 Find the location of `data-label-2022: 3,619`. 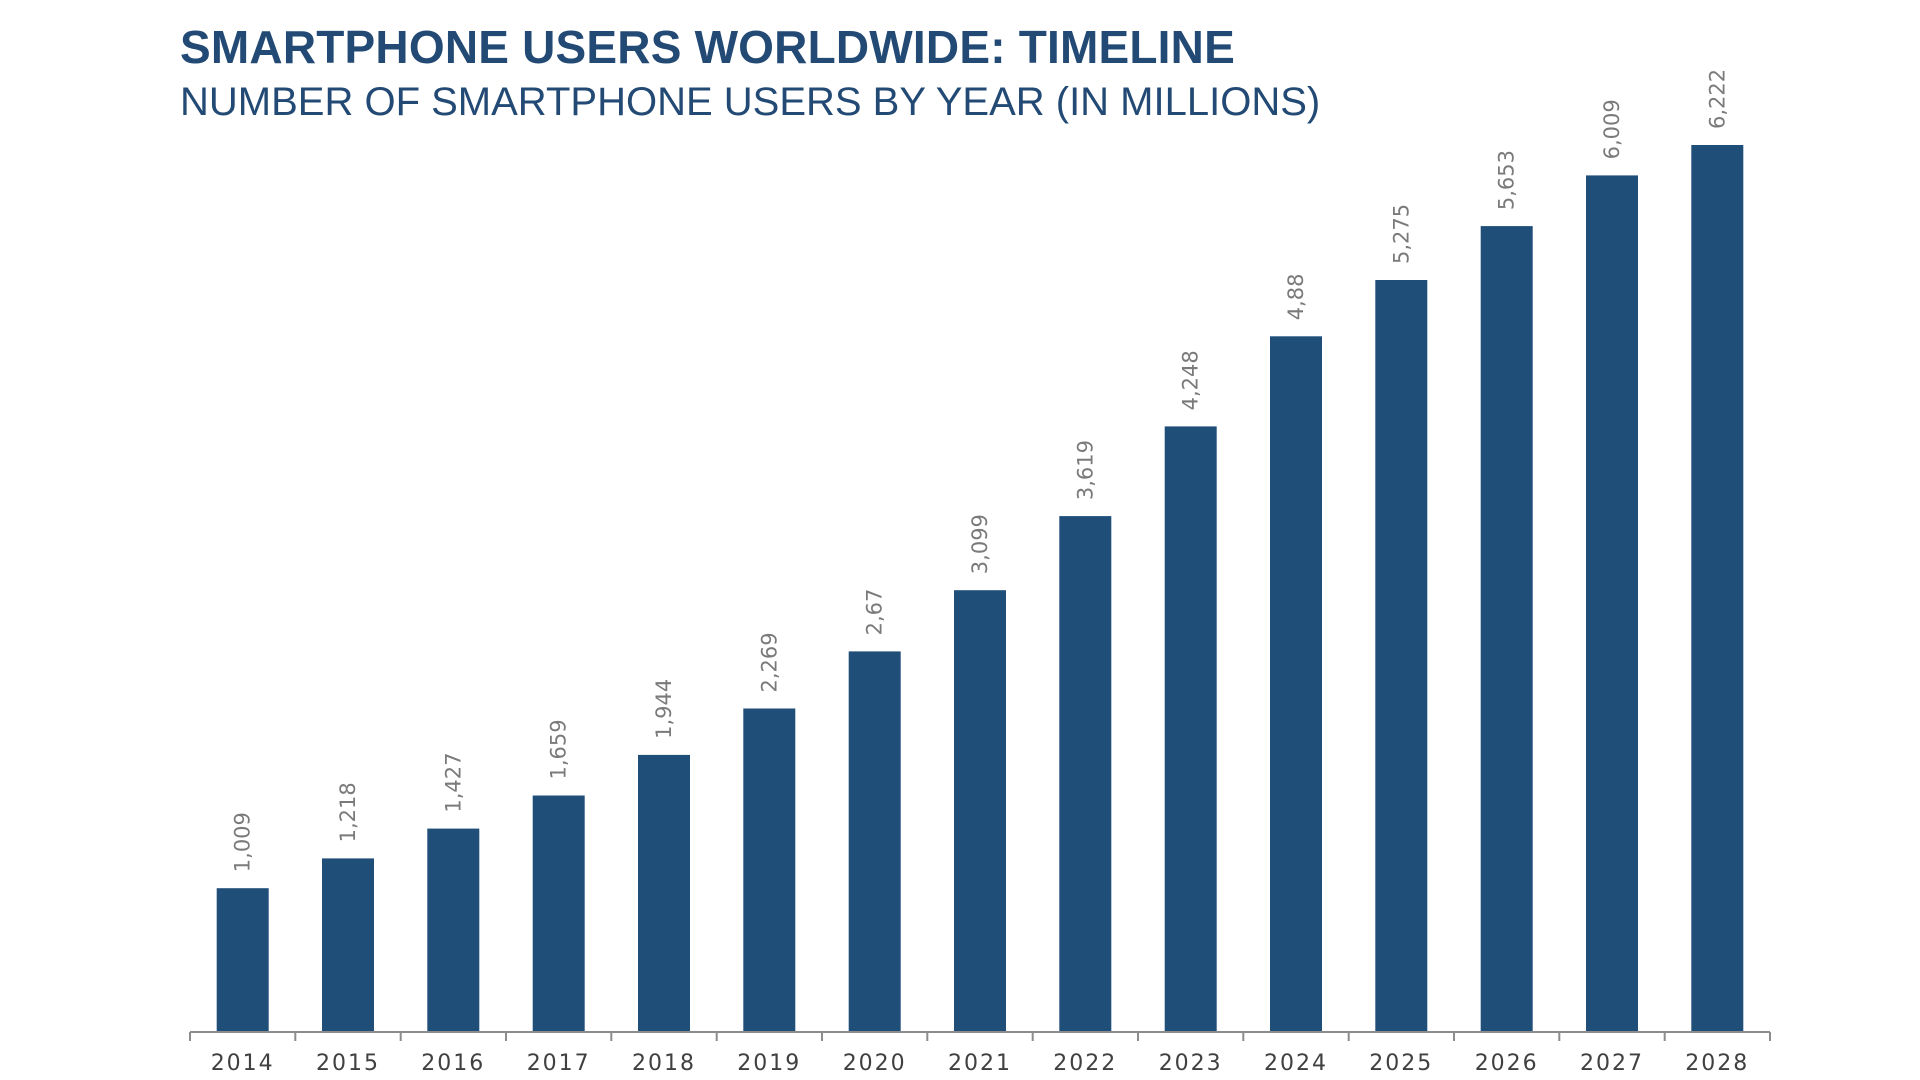

data-label-2022: 3,619 is located at coordinates (1085, 470).